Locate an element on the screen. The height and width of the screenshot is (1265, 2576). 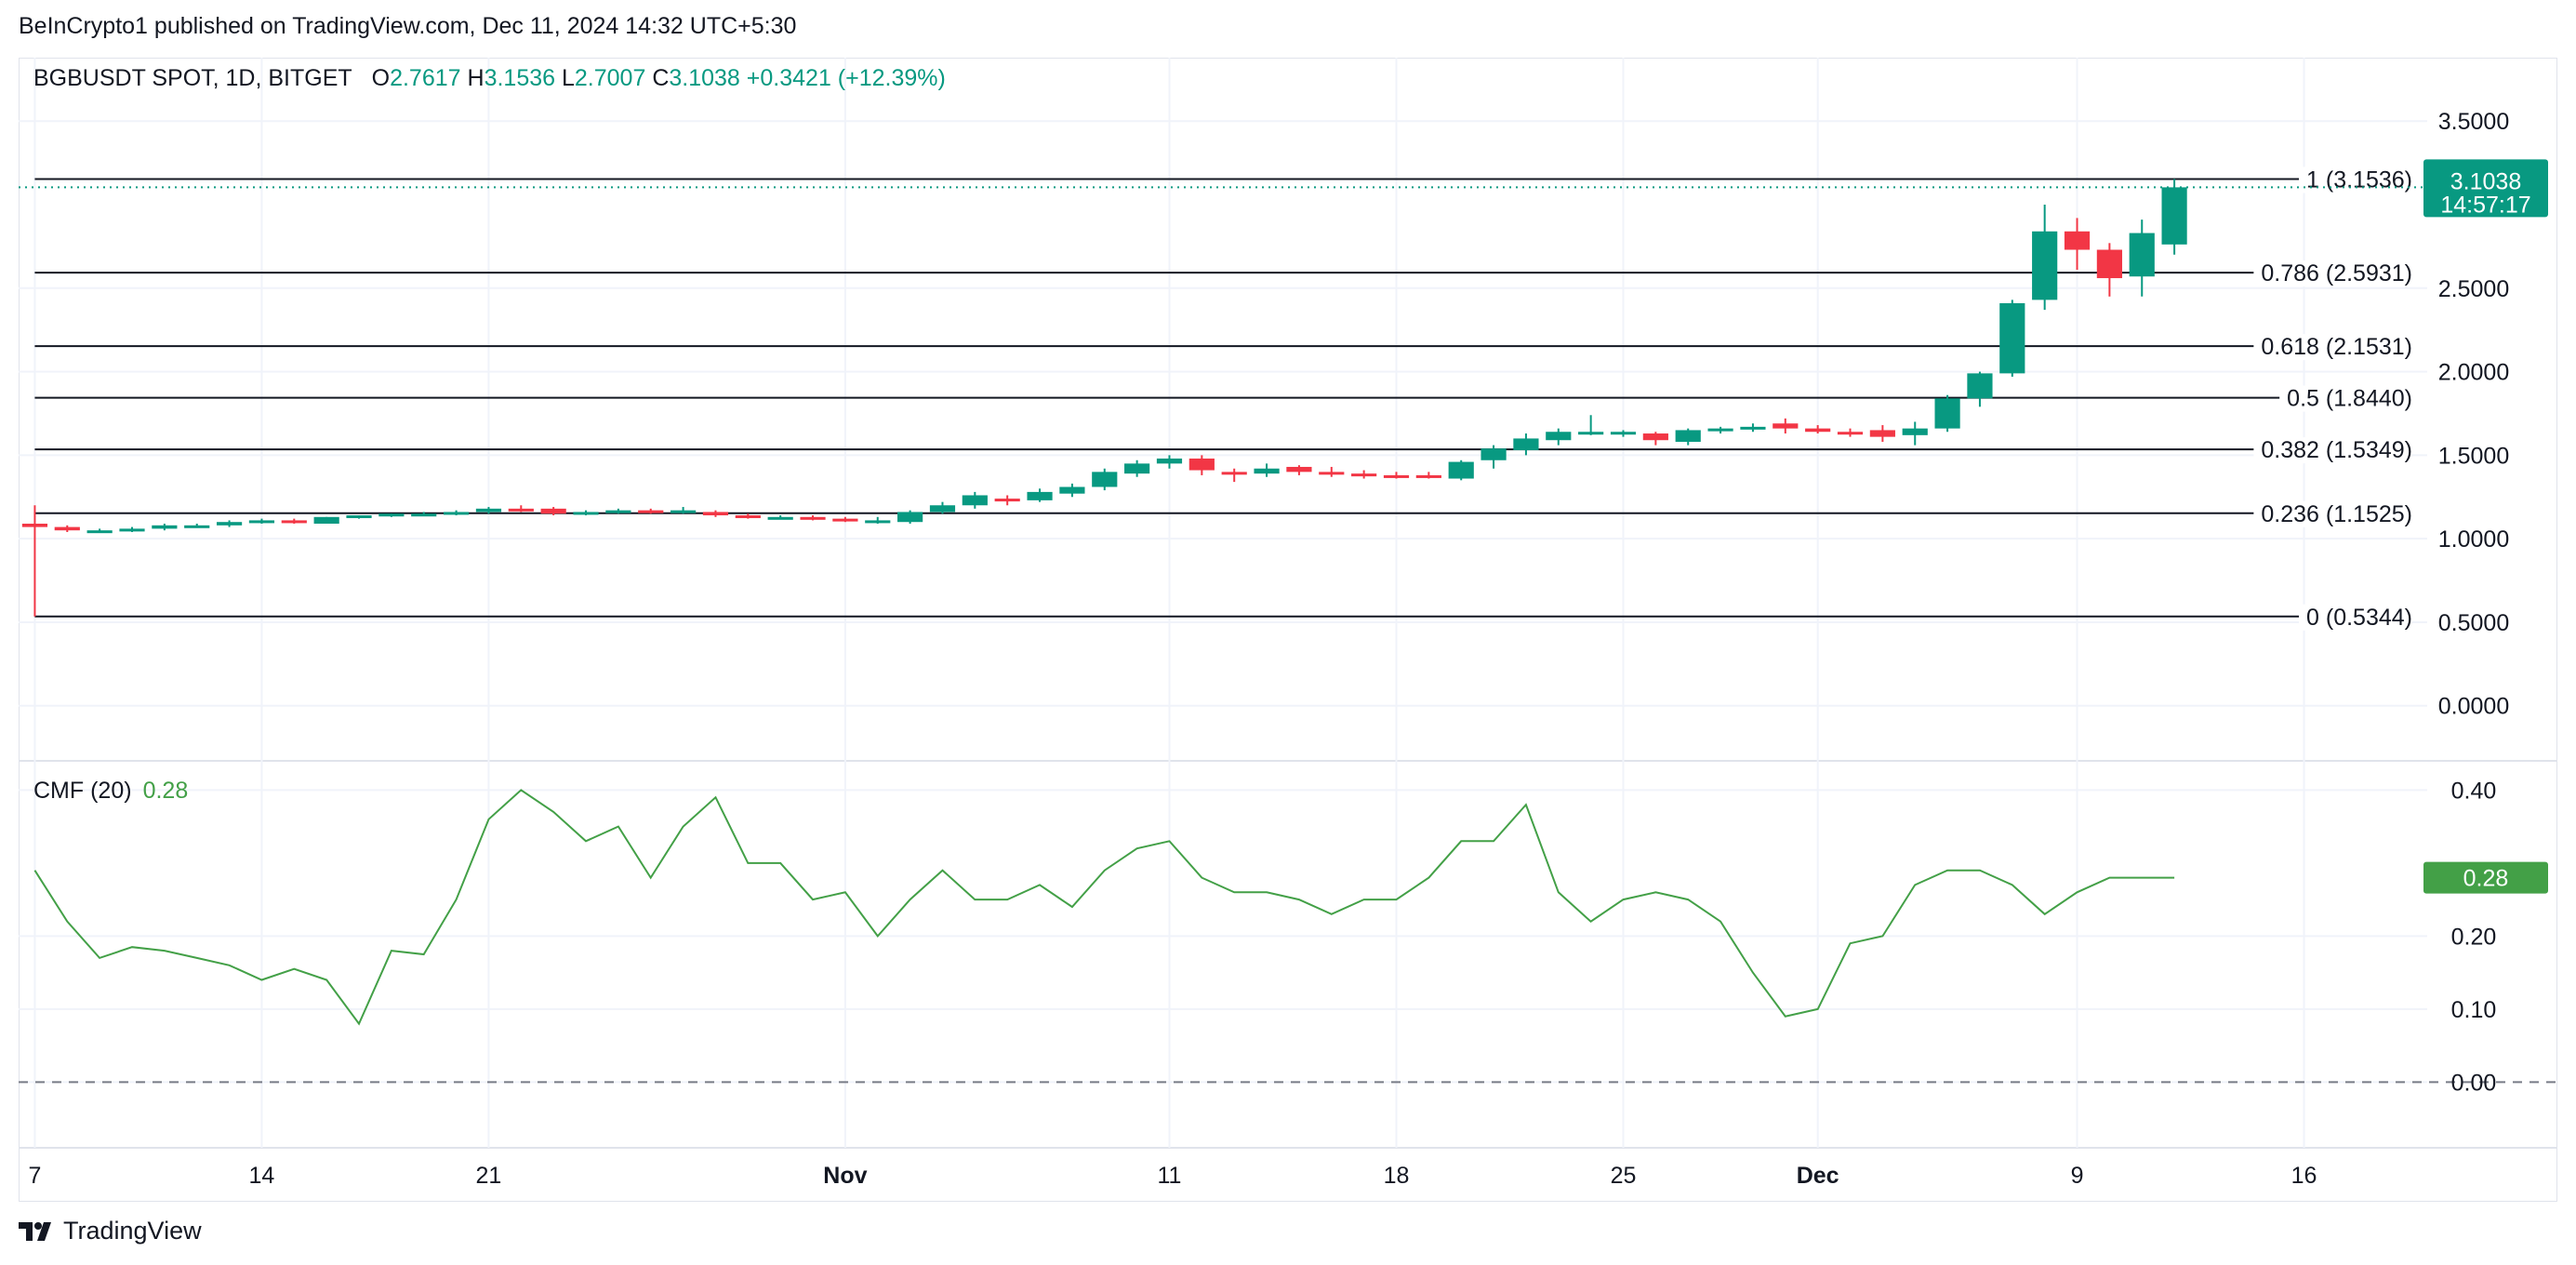
open-label: O is located at coordinates (381, 78).